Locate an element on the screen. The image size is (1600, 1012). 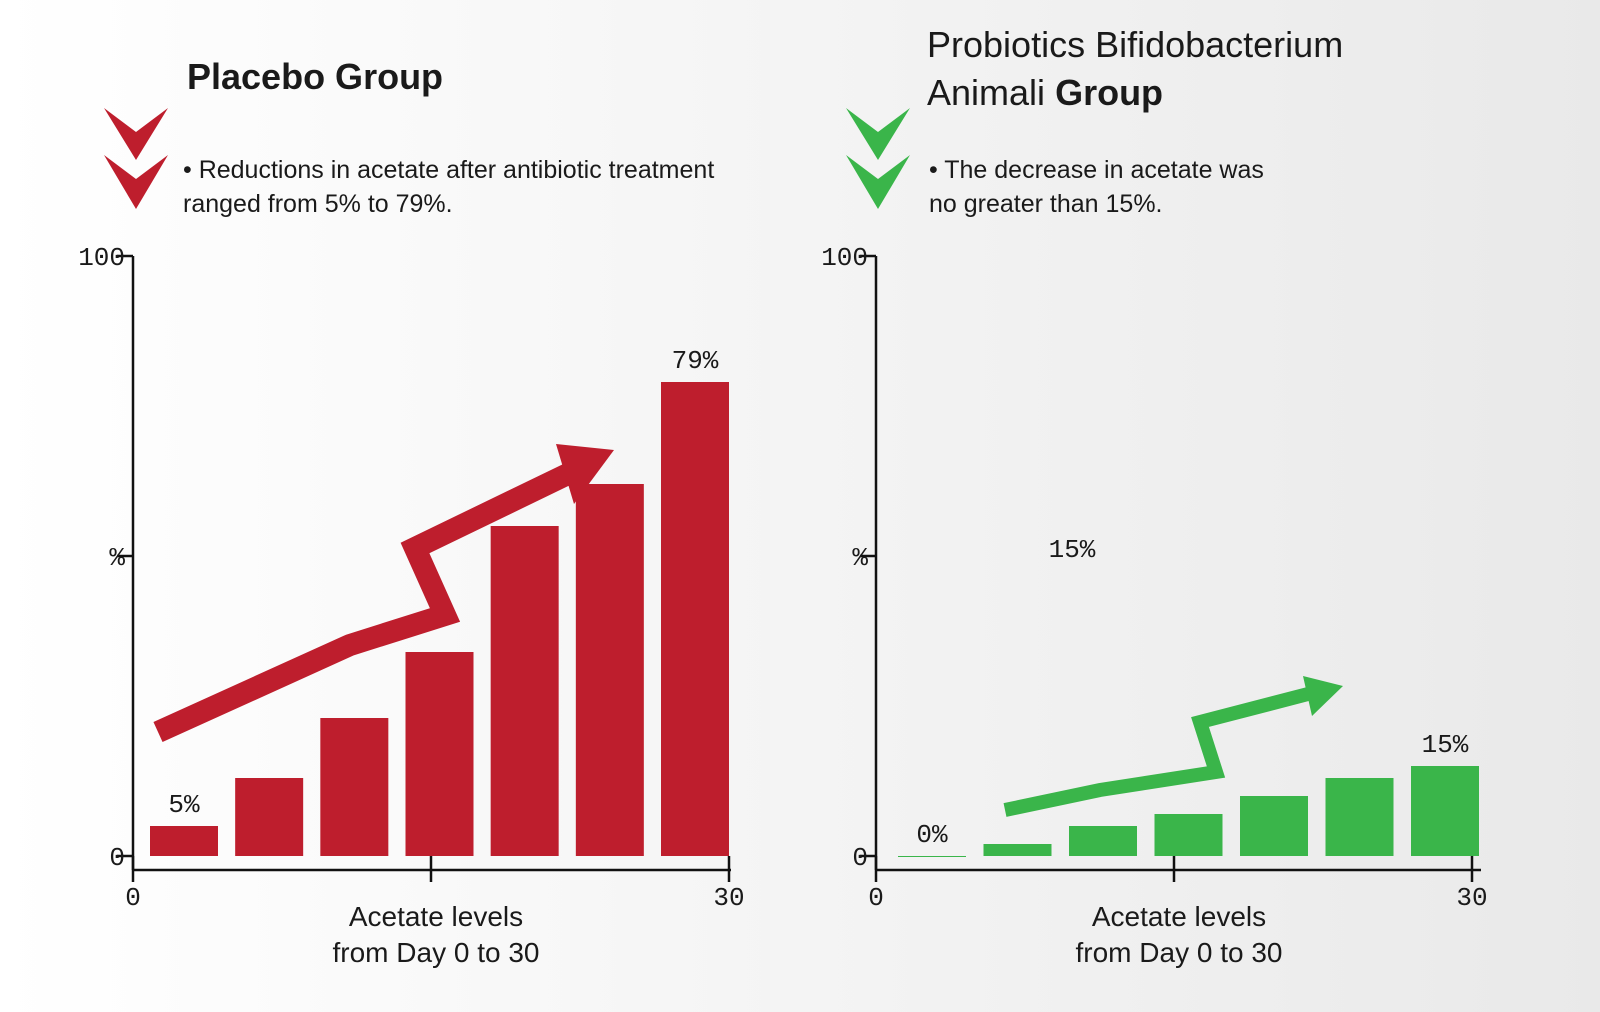
chart-title: Animali Group is located at coordinates (1045, 92).